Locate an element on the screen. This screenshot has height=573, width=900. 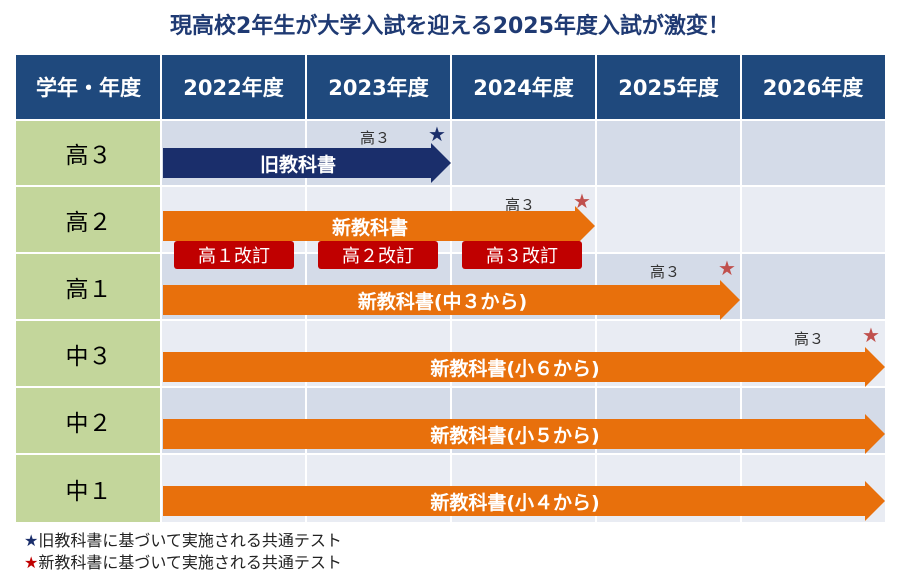
header-year-2024: 2024年度 is located at coordinates (523, 87).